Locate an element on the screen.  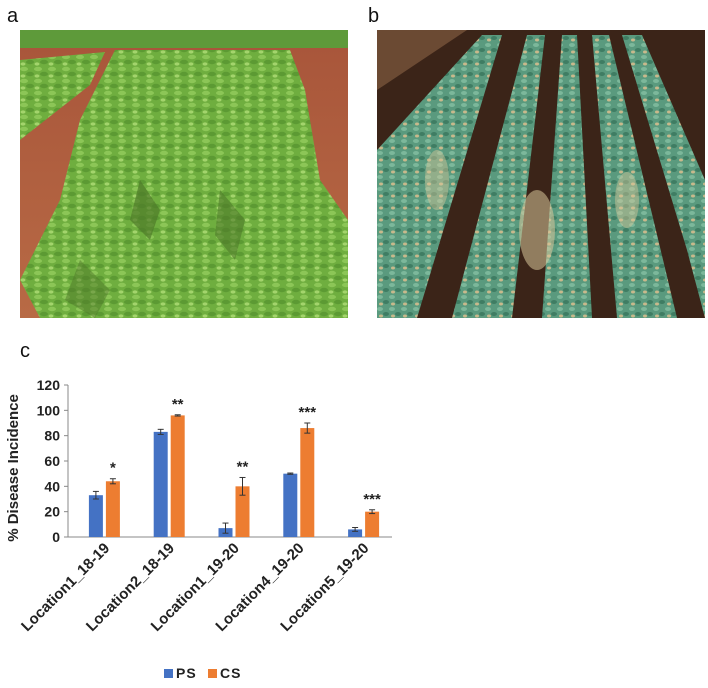
legend-label-cs: CS is located at coordinates (230, 673).